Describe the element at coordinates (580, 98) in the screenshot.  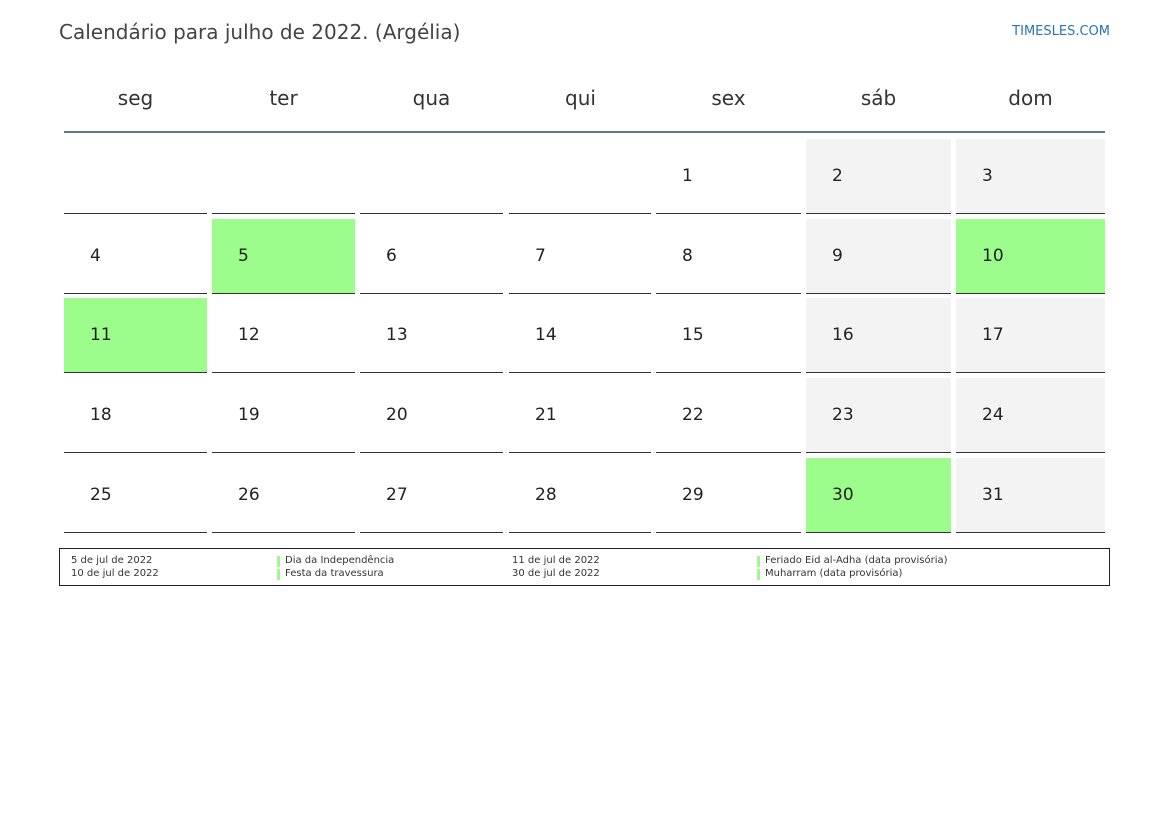
I see `weekday-label: qui` at that location.